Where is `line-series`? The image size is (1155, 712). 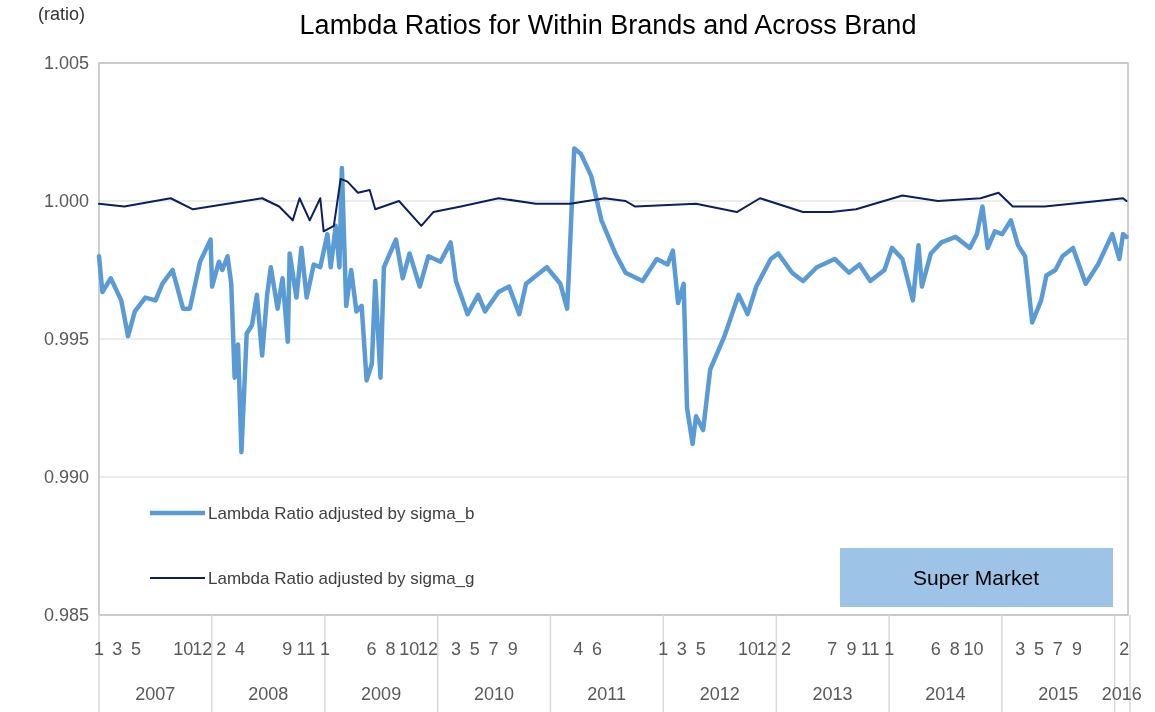 line-series is located at coordinates (613, 205).